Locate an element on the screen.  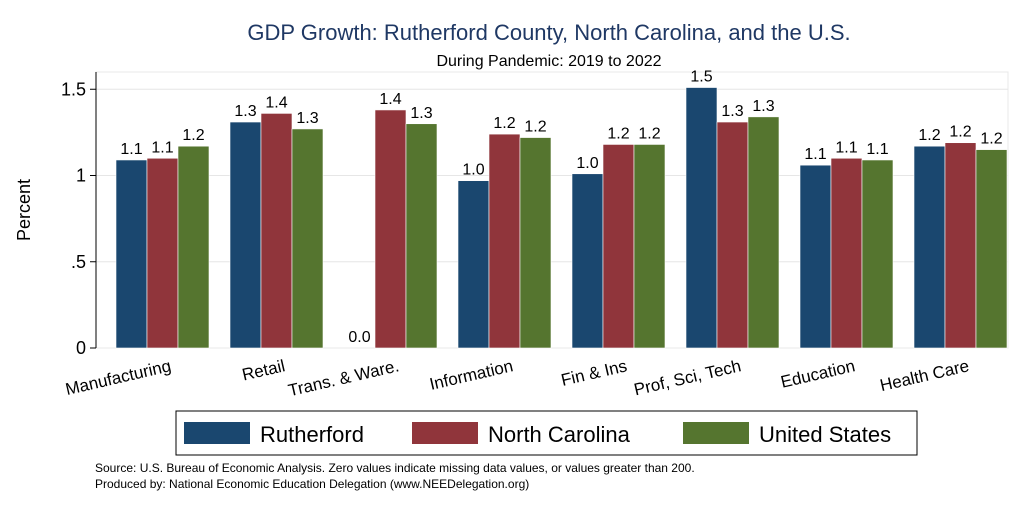
y-tick-label: .5 is located at coordinates (78, 262).